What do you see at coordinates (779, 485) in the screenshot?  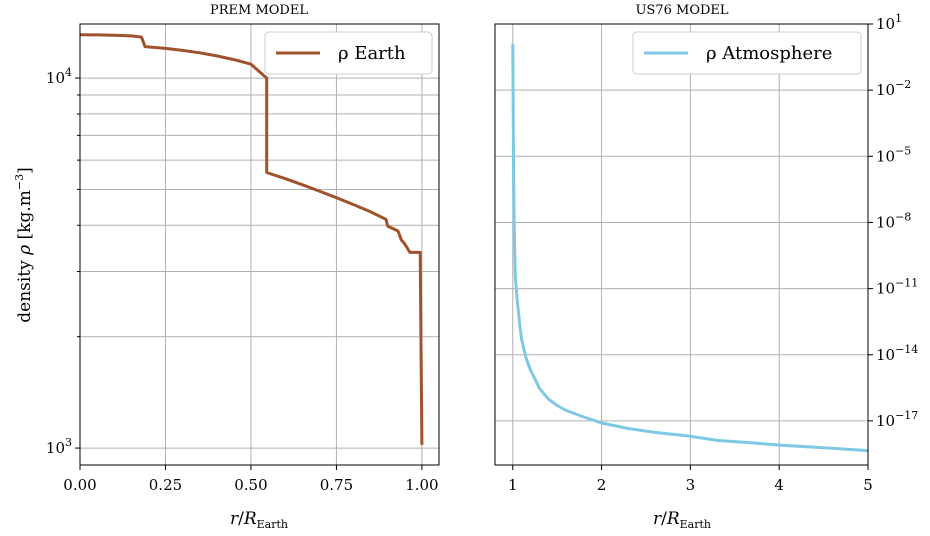 I see `us76-x-tick-label: 4` at bounding box center [779, 485].